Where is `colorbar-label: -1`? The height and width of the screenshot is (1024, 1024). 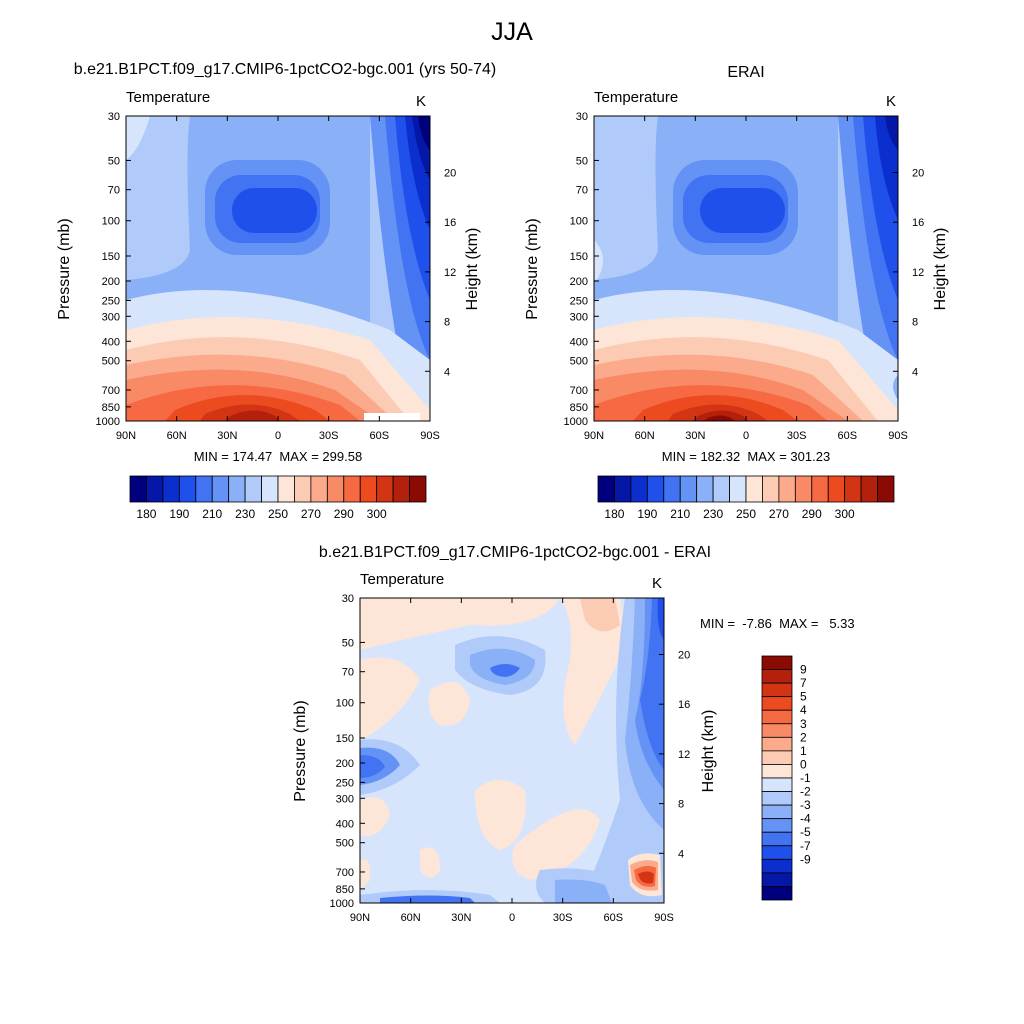 colorbar-label: -1 is located at coordinates (805, 778).